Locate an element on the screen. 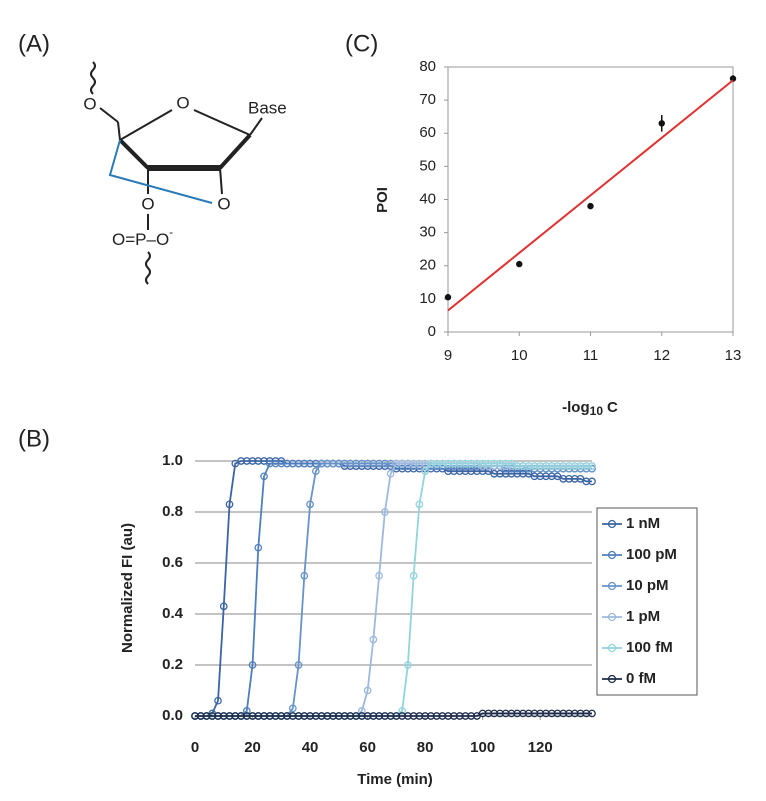  y-tick-label: 0 is located at coordinates (432, 331).